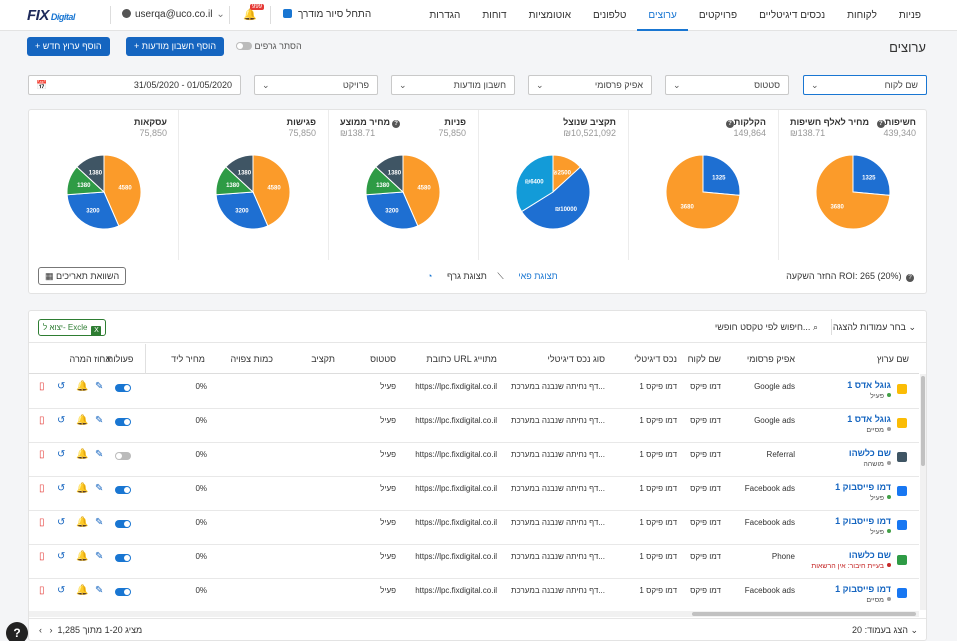  I want to click on nav-clients: לקוחות, so click(862, 15).